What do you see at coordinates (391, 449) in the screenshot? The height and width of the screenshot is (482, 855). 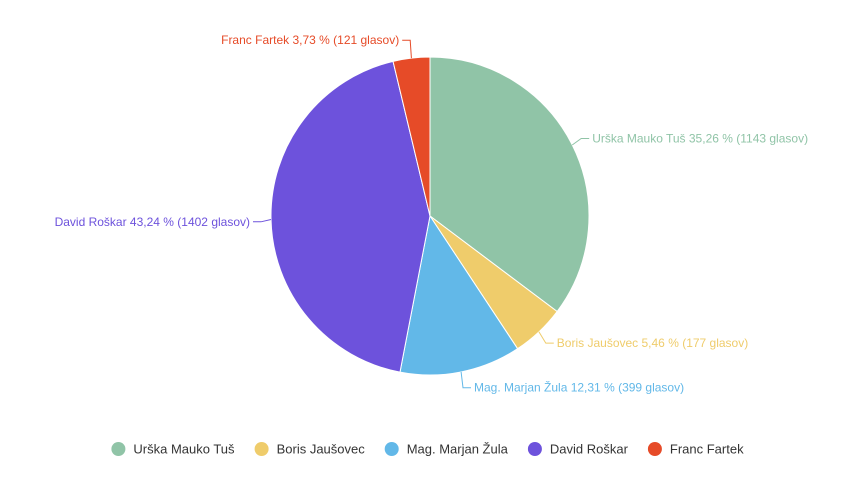 I see `legend-marker-mag-marjan-zula` at bounding box center [391, 449].